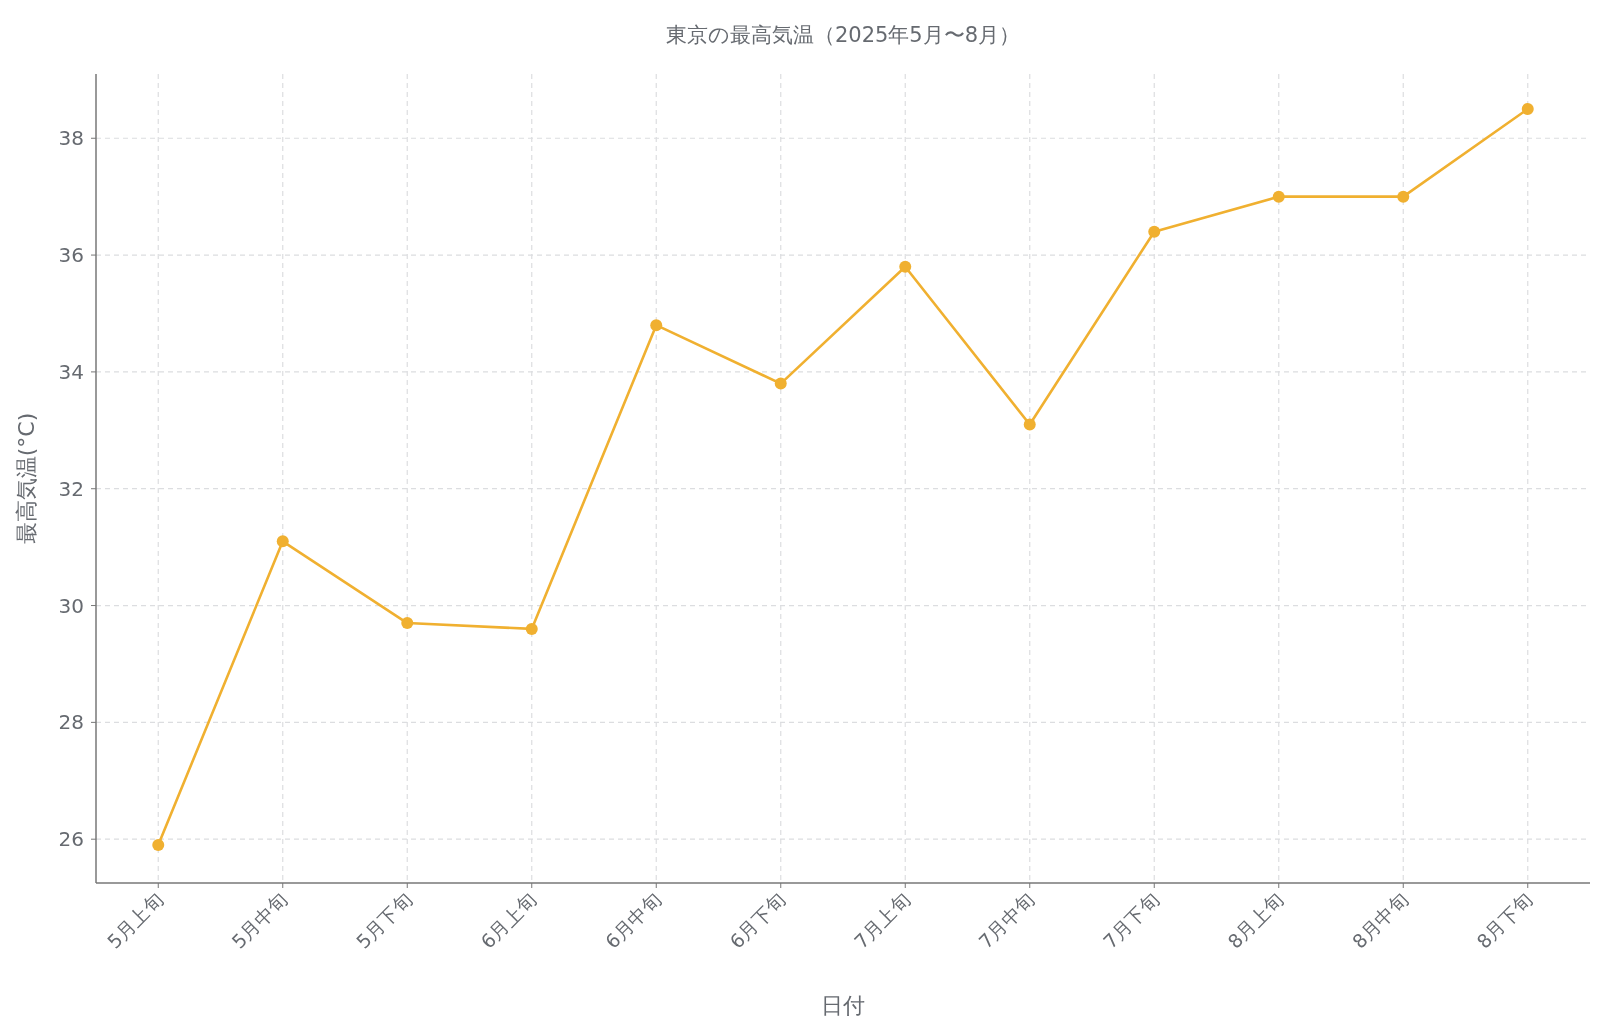 This screenshot has height=1030, width=1600. What do you see at coordinates (1255, 920) in the screenshot?
I see `x-tick-label: 8月上旬` at bounding box center [1255, 920].